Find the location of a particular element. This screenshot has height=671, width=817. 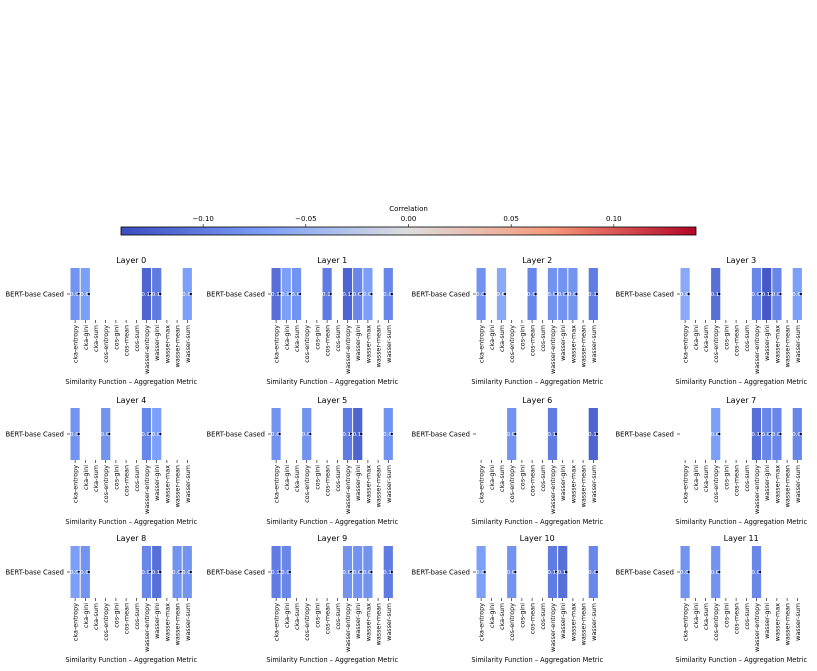

panel-title: Layer 10 is located at coordinates (537, 538).